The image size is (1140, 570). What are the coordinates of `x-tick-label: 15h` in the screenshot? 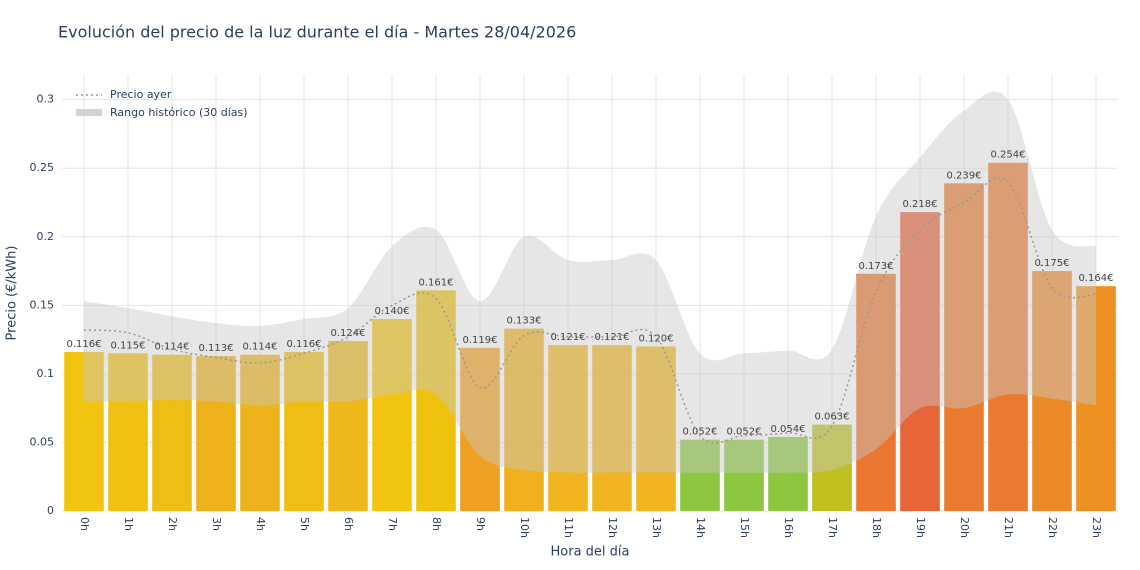 It's located at (744, 527).